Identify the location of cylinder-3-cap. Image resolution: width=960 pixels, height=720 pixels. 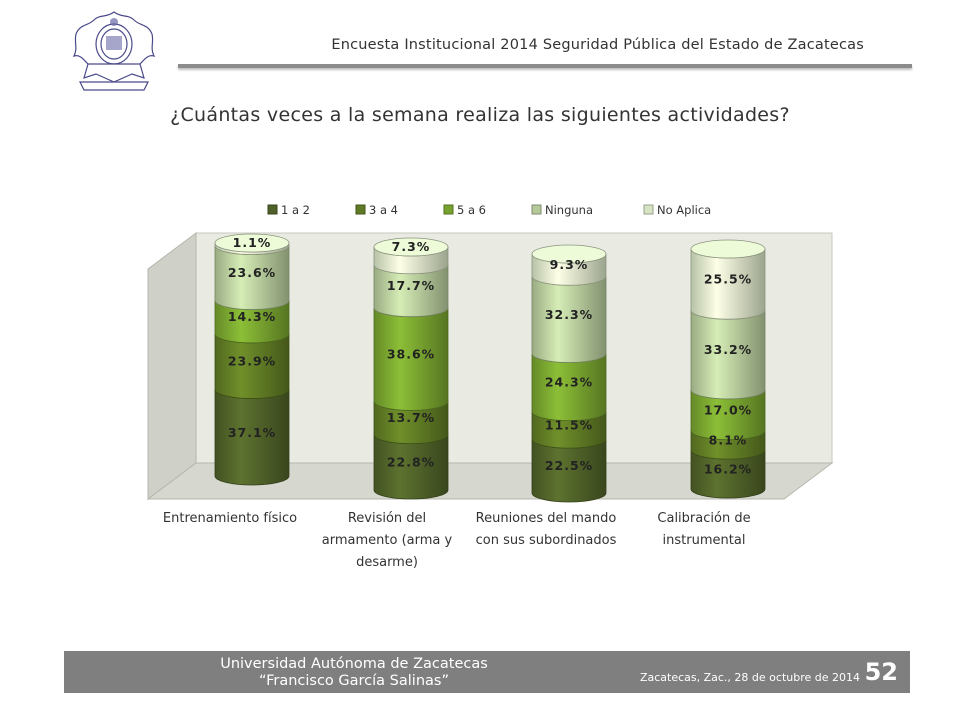
(728, 249).